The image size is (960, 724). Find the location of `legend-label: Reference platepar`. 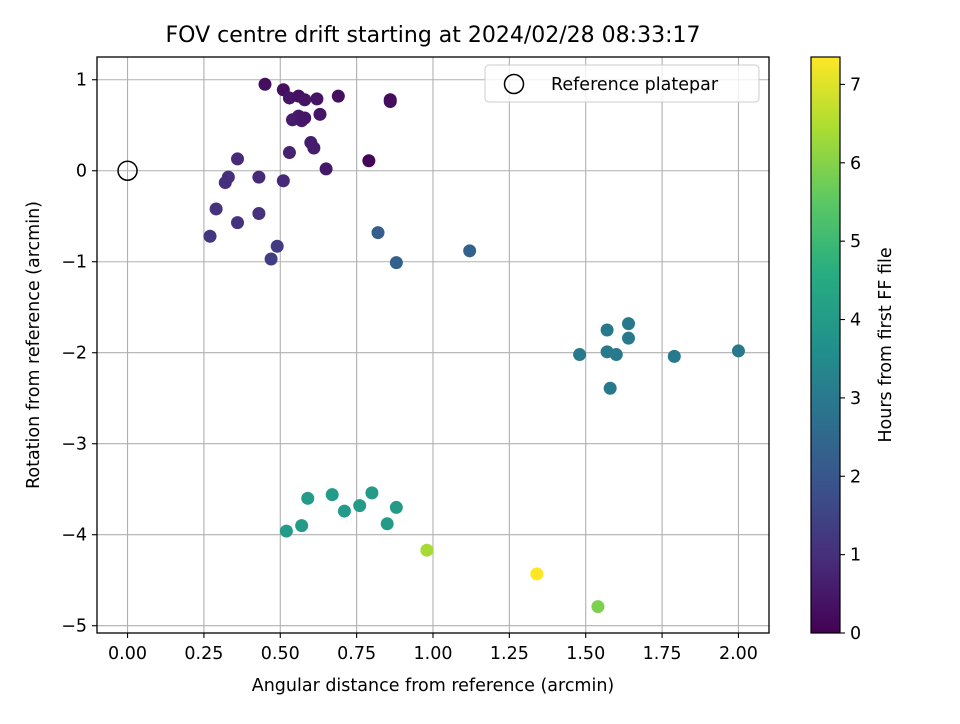

legend-label: Reference platepar is located at coordinates (635, 85).